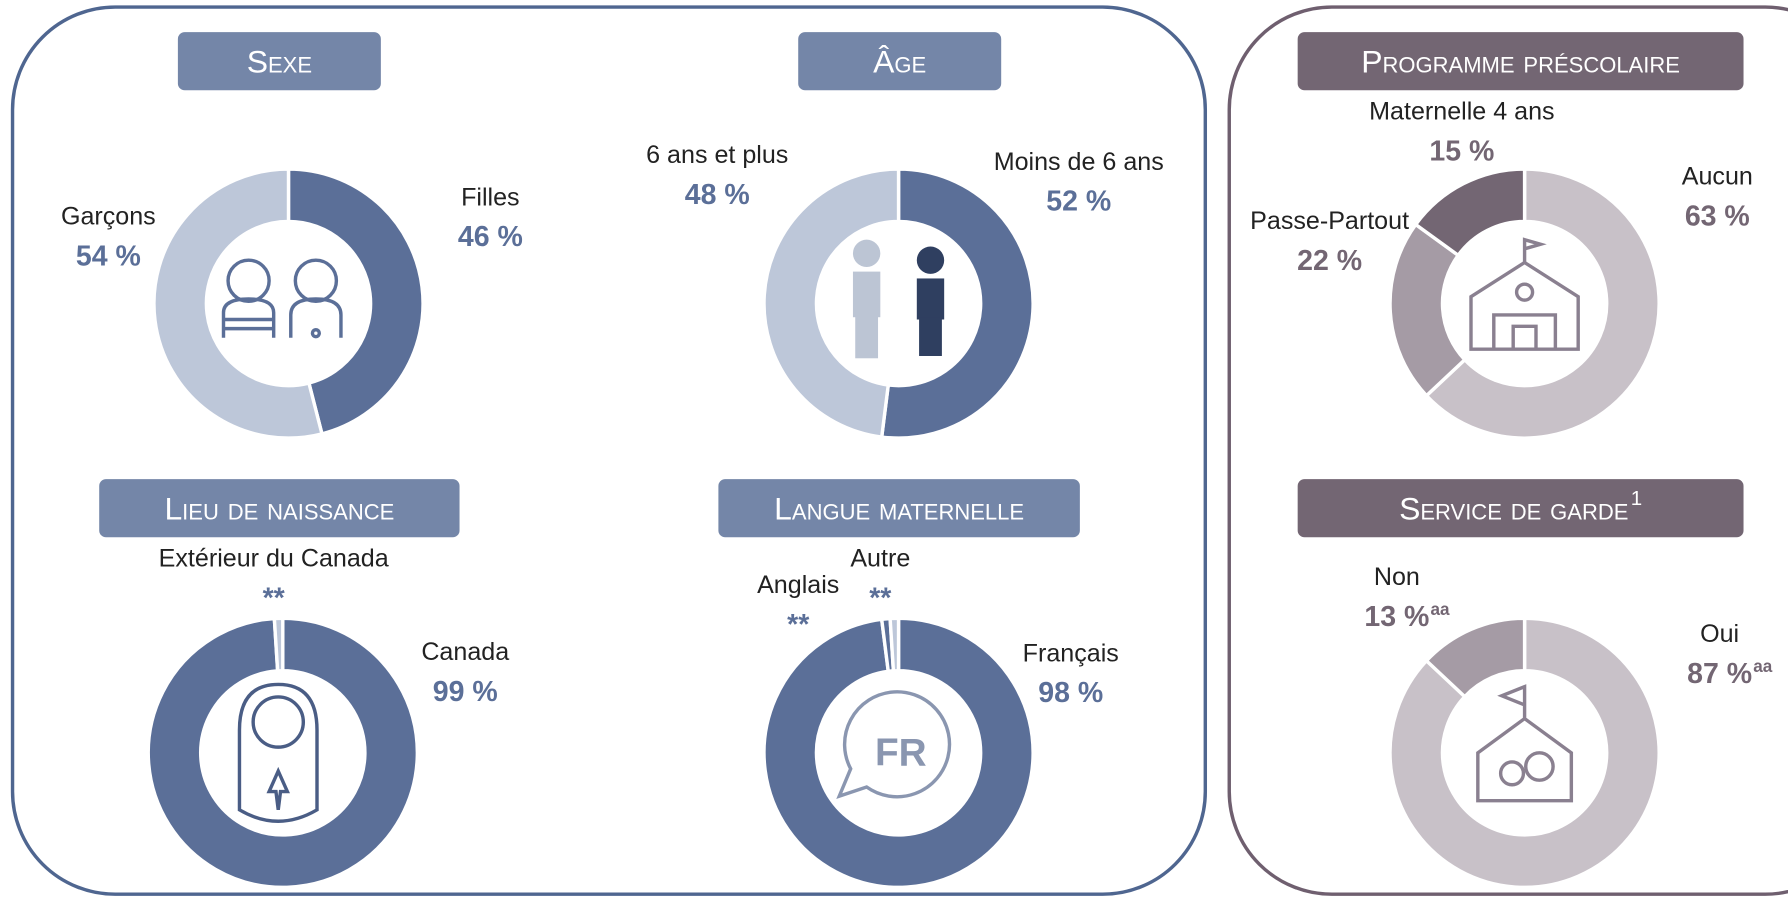  I want to click on chart-title: Langue maternelle, so click(899, 509).